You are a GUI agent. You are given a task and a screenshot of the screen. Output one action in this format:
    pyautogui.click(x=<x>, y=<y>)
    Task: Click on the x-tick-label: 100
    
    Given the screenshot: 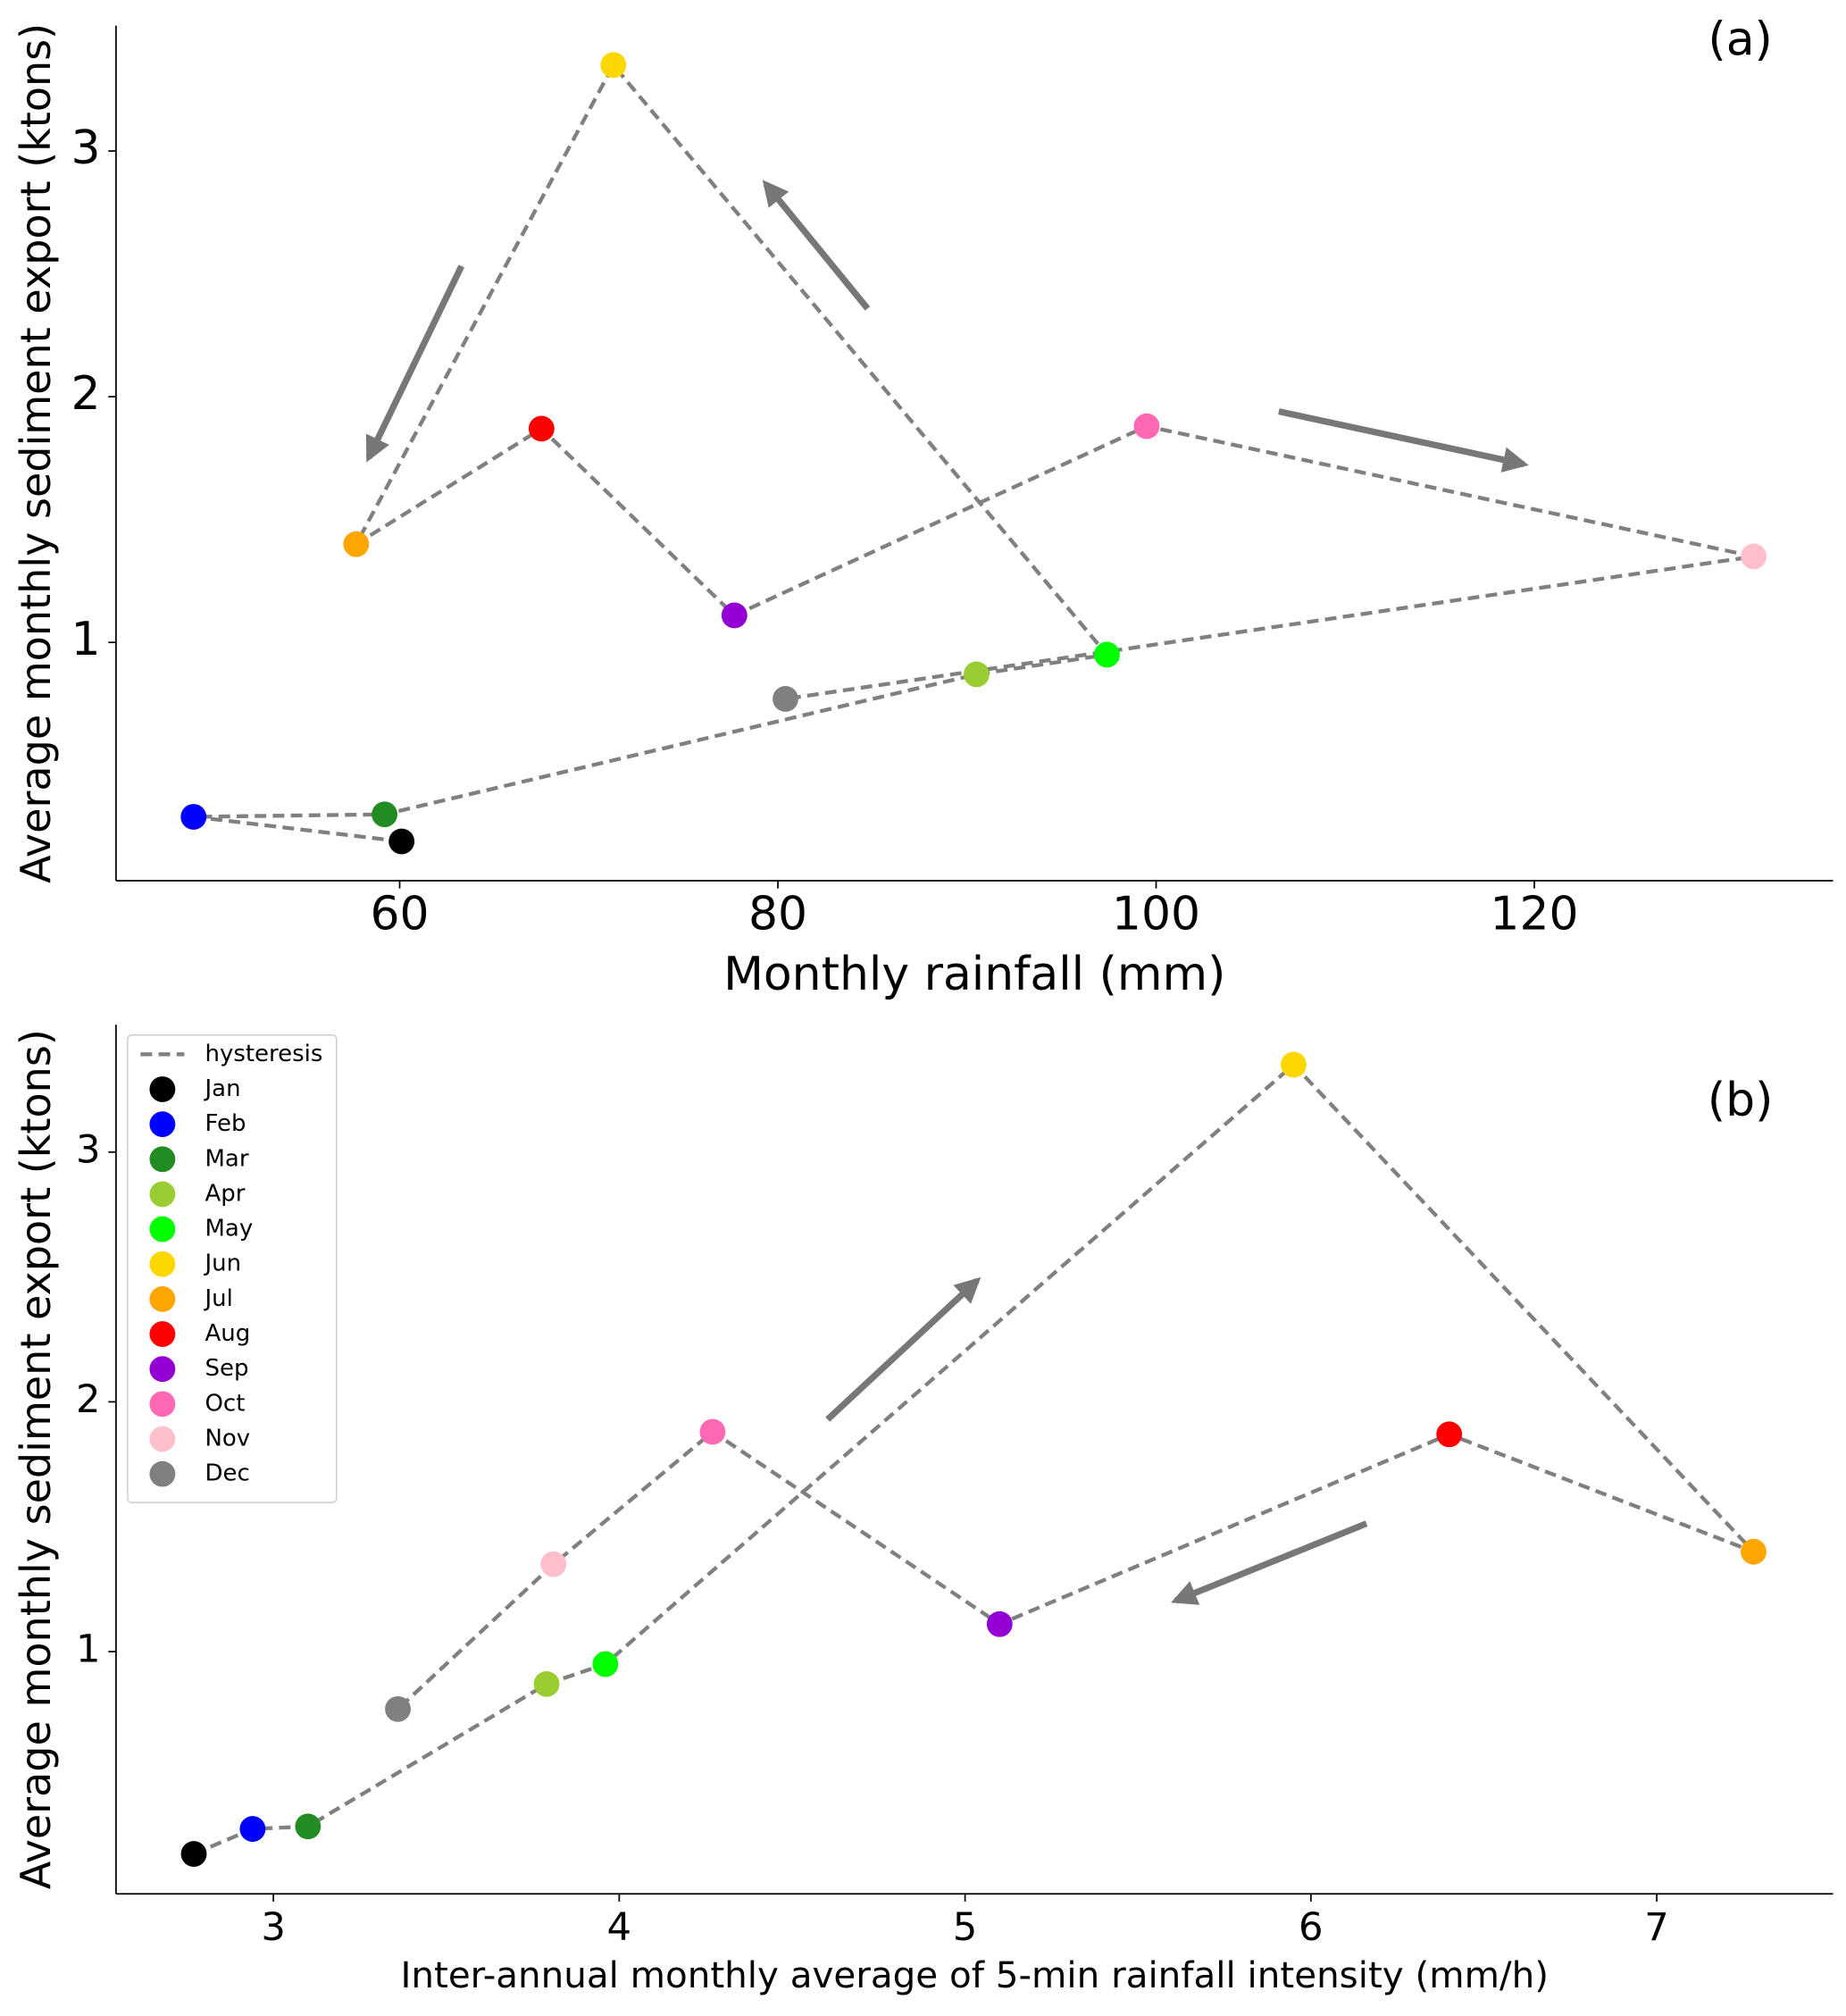 What is the action you would take?
    pyautogui.click(x=1156, y=914)
    